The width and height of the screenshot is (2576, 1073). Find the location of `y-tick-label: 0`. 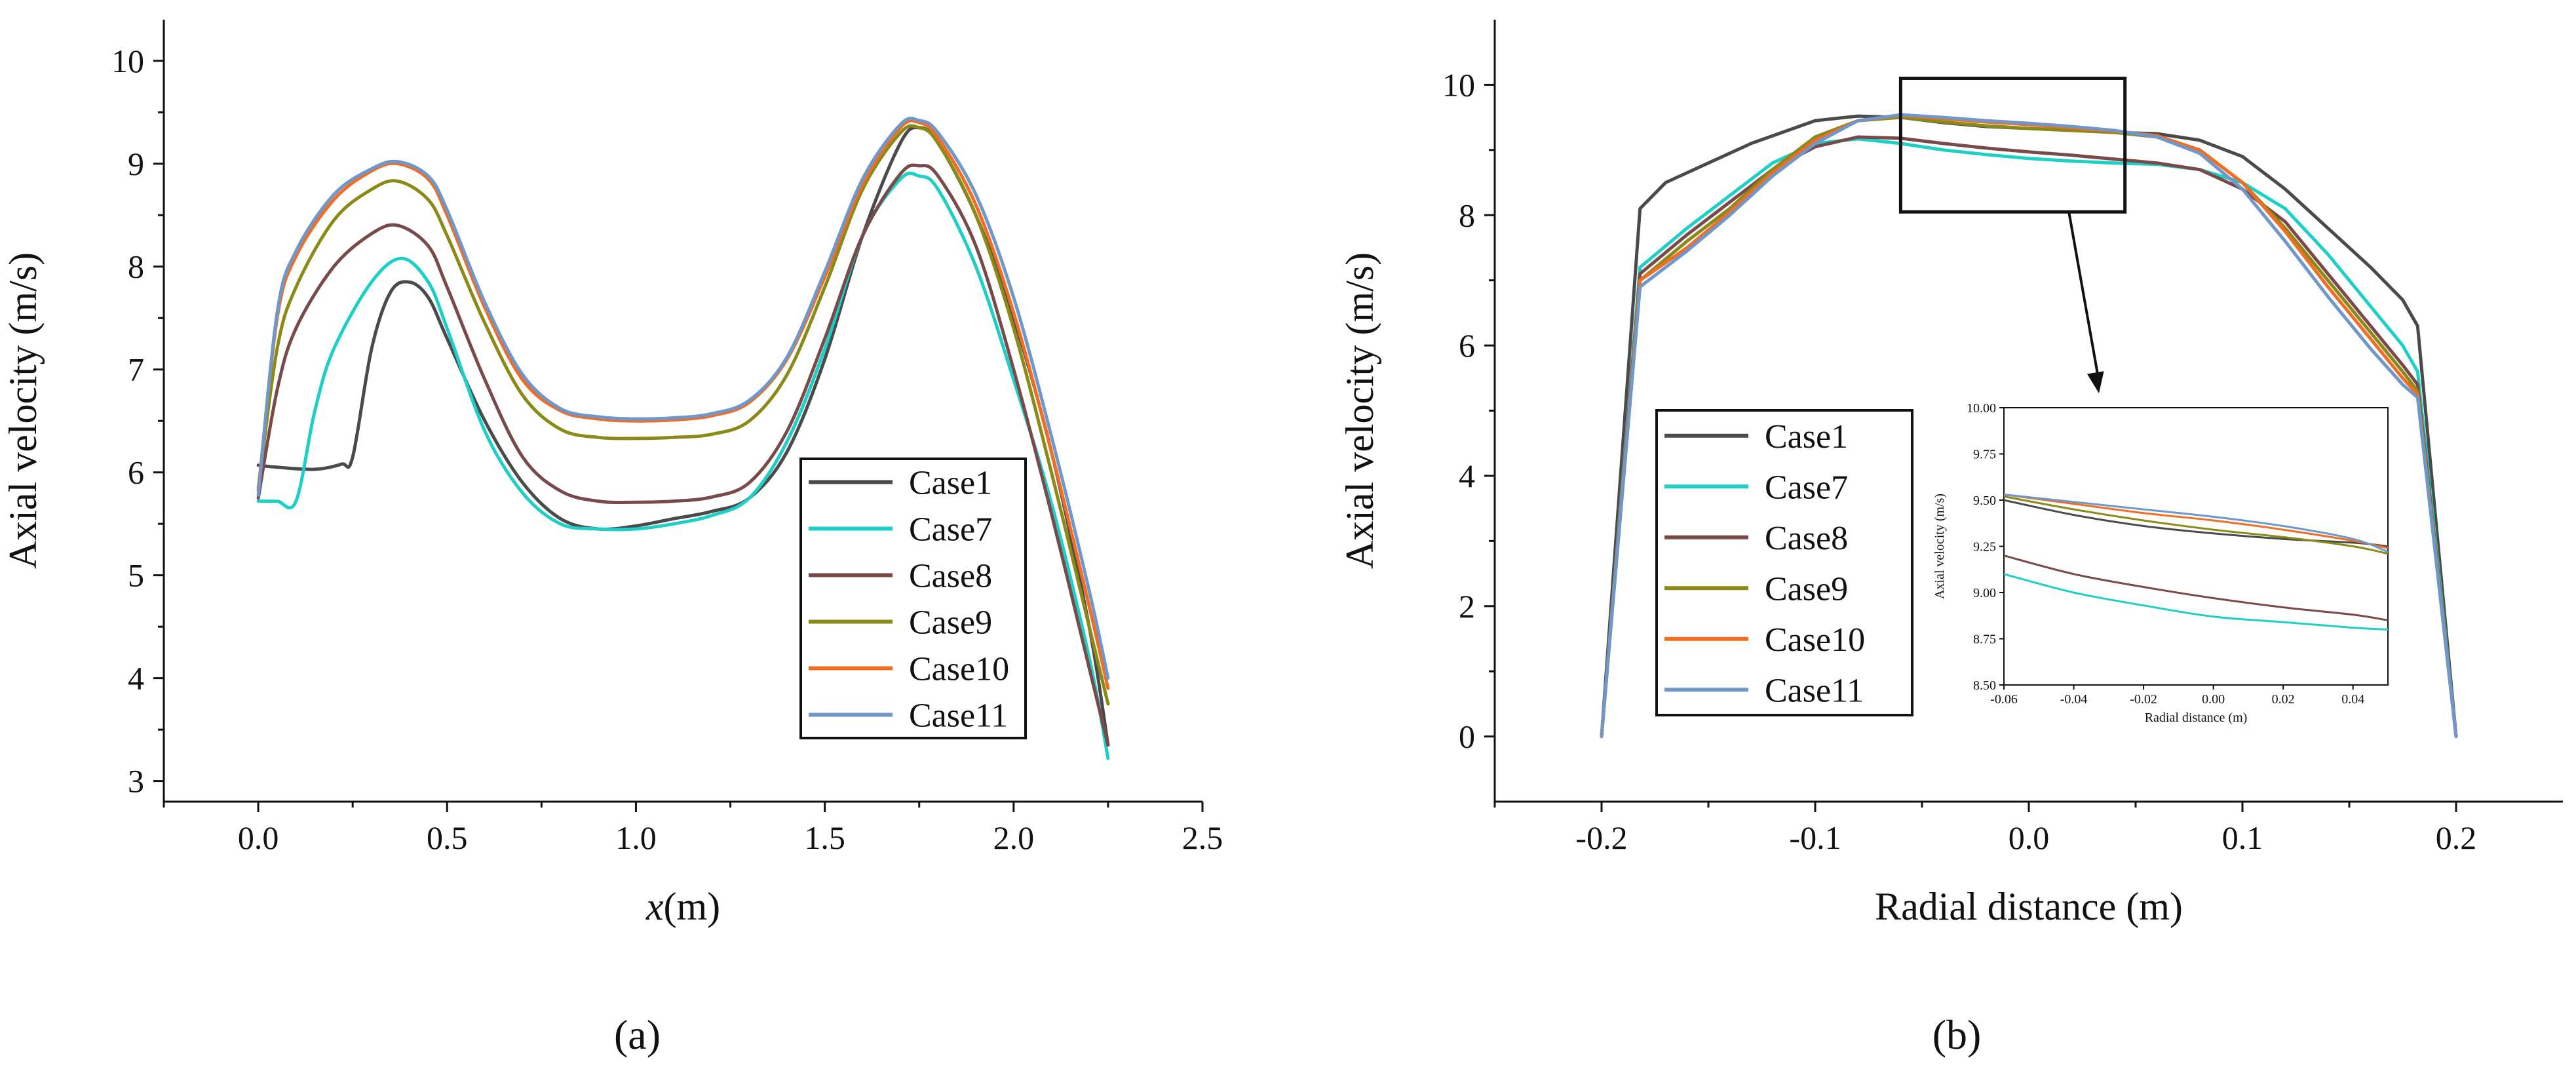

y-tick-label: 0 is located at coordinates (1467, 737).